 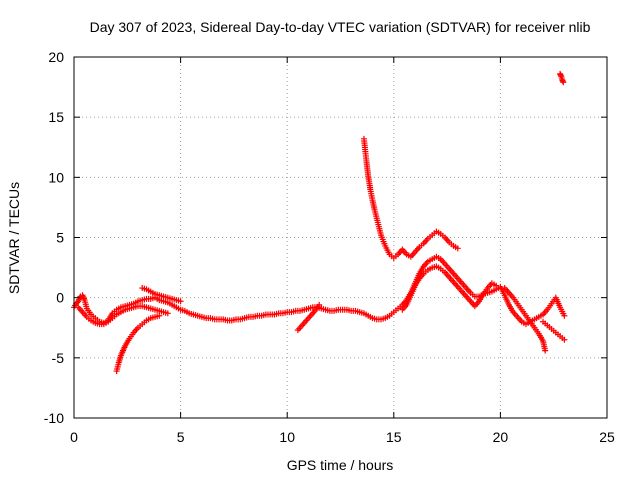 I want to click on x-axis-label: GPS time / hours, so click(x=340, y=465).